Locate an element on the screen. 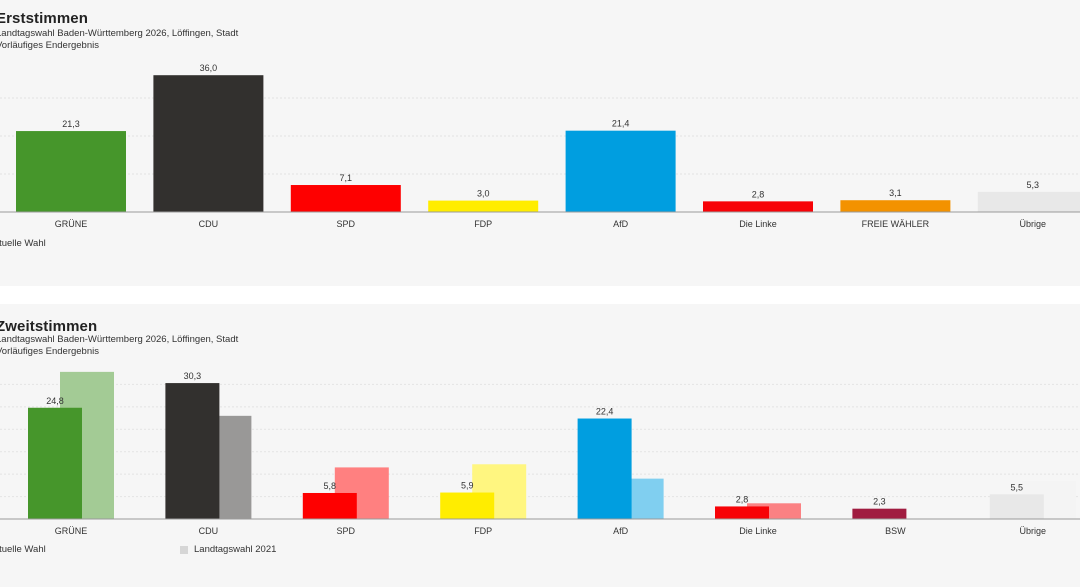 The height and width of the screenshot is (587, 1080). data-label: 24,8 is located at coordinates (55, 401).